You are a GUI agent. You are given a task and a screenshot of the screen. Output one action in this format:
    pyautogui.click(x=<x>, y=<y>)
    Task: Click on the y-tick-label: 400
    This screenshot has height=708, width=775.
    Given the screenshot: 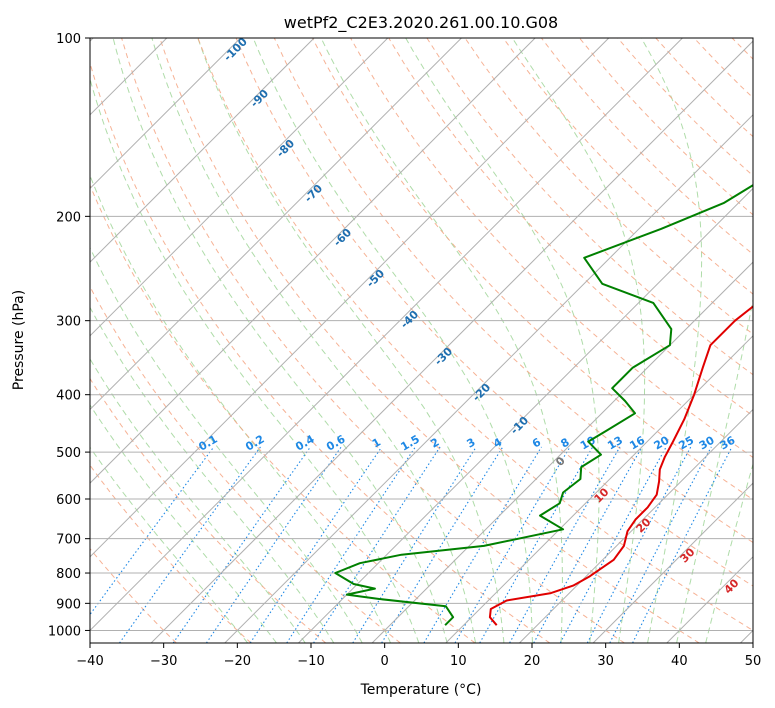 What is the action you would take?
    pyautogui.click(x=68, y=396)
    